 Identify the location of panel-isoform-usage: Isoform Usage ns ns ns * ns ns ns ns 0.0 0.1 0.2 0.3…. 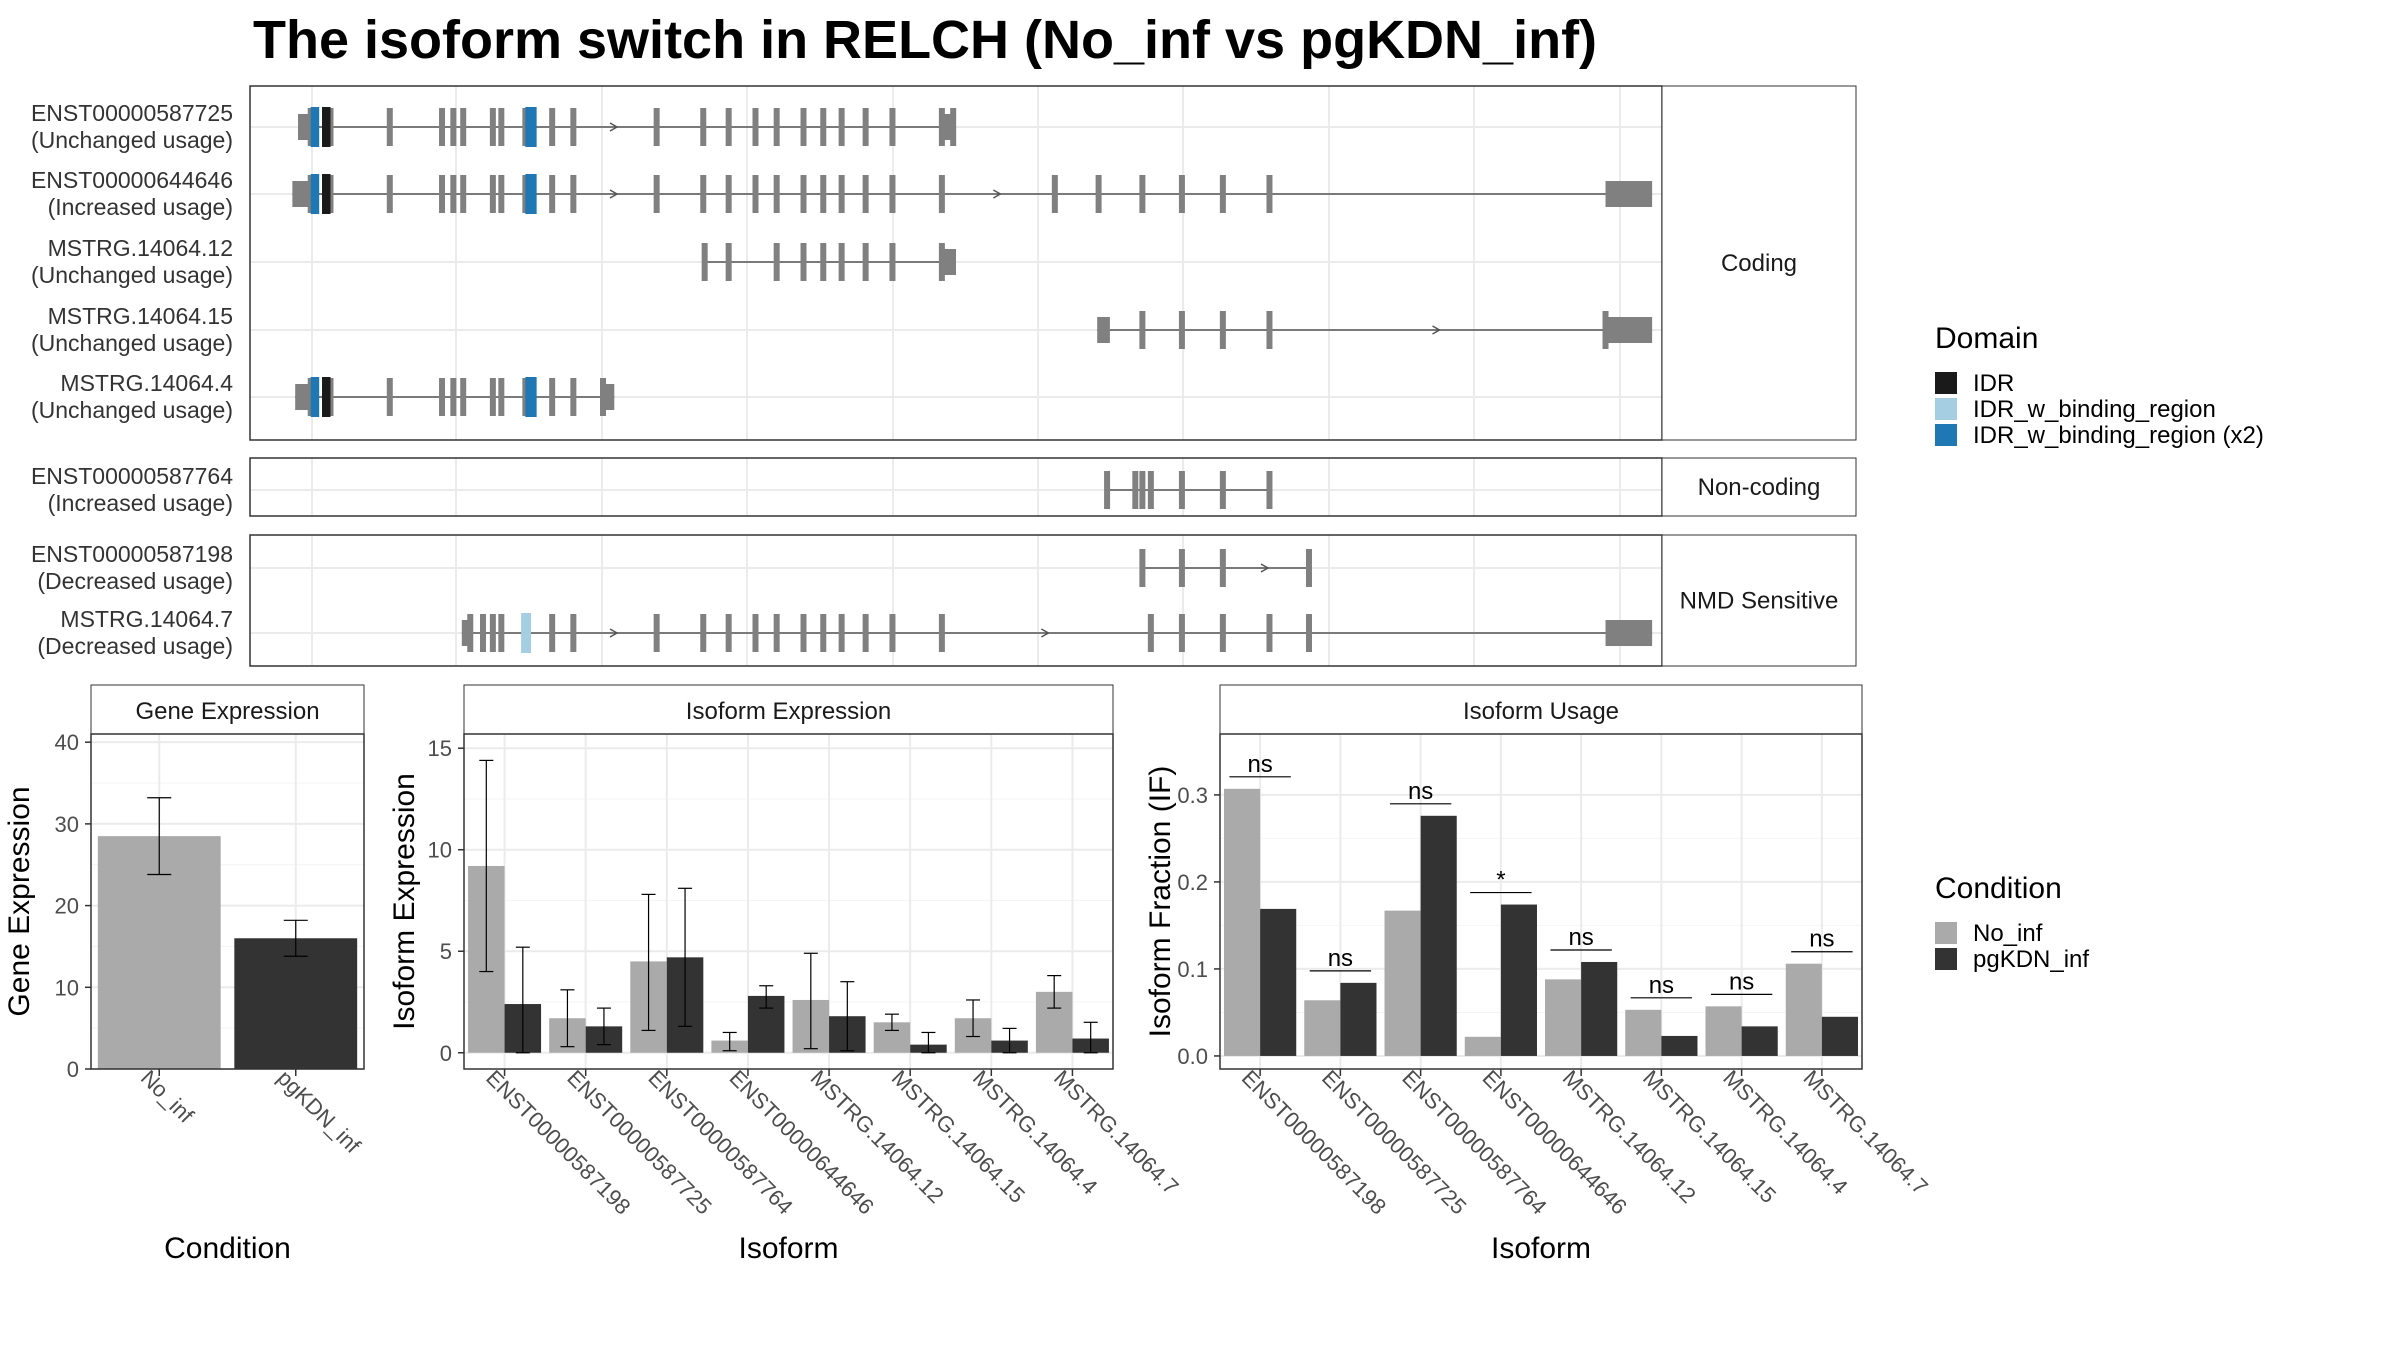
(1538, 974).